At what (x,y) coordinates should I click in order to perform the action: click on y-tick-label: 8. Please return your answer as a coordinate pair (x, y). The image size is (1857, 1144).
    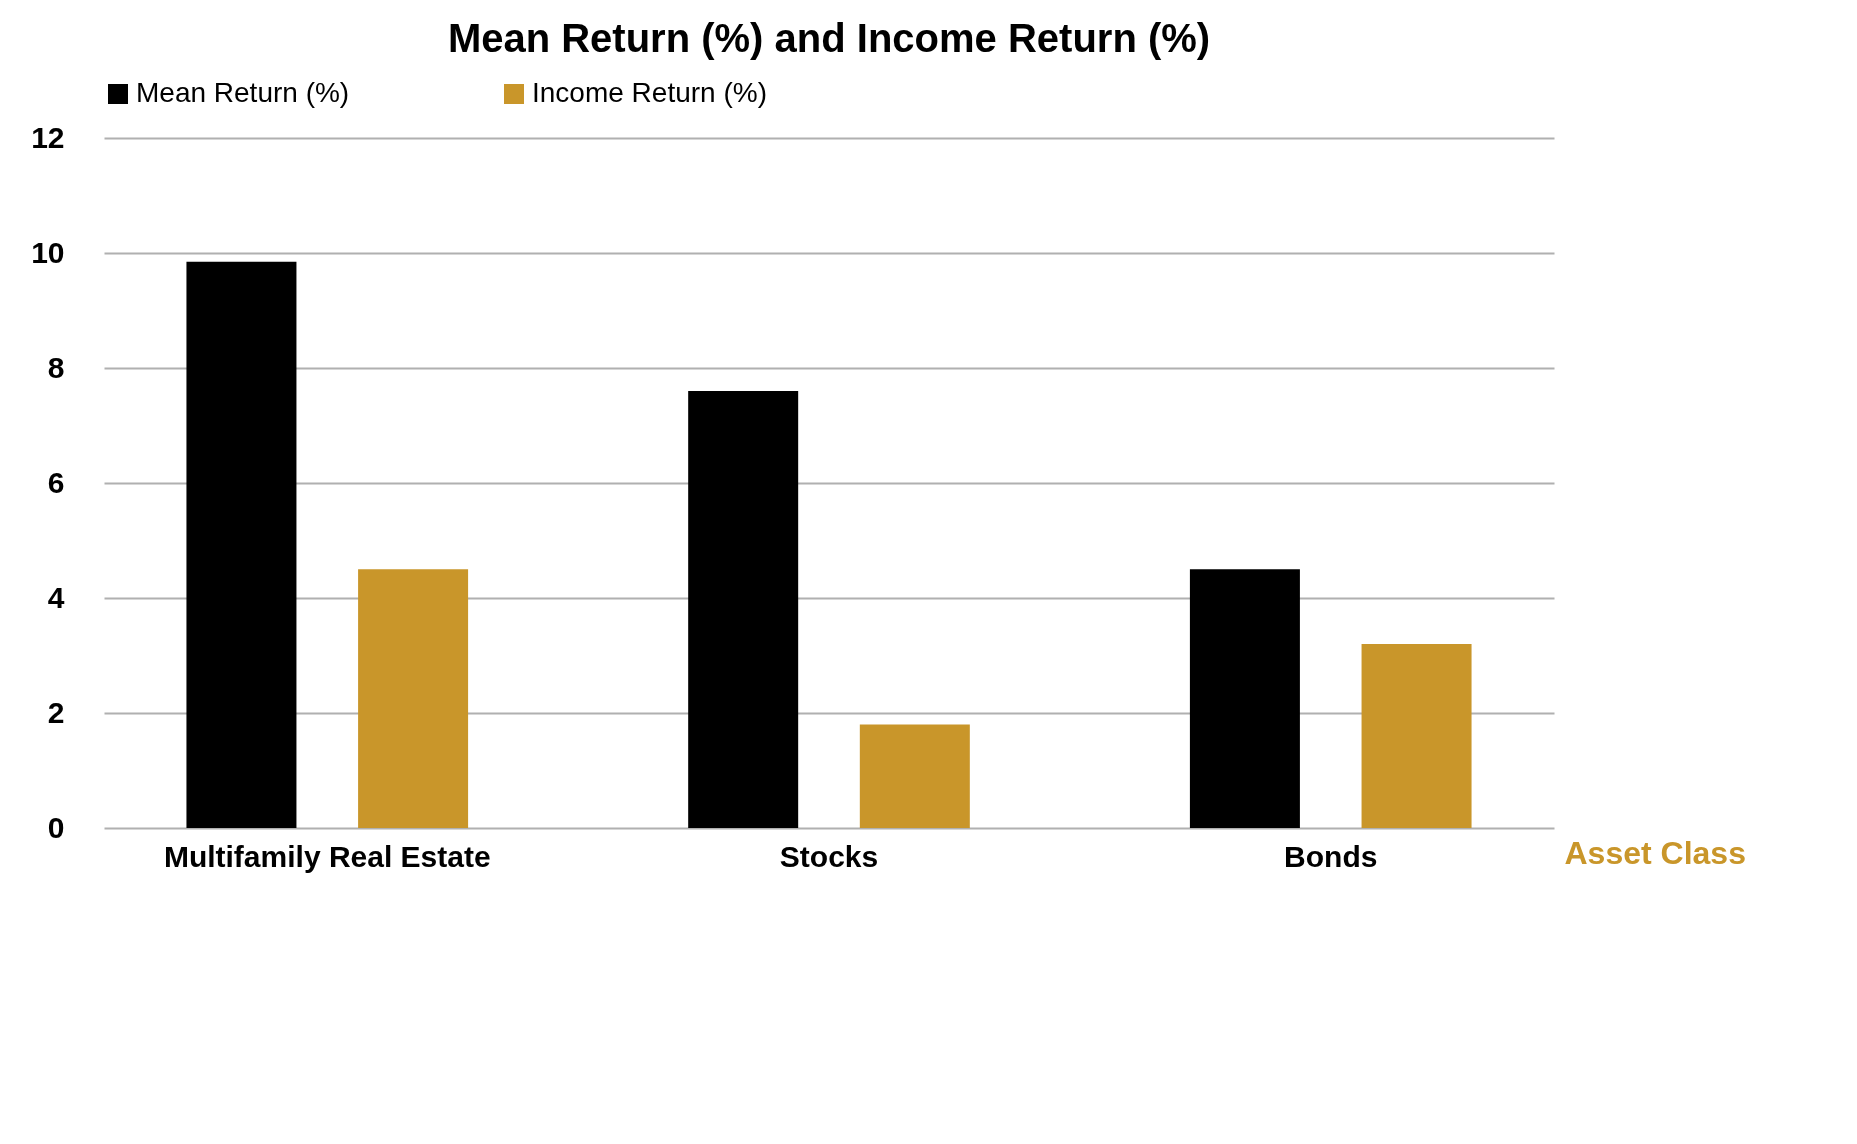
    Looking at the image, I should click on (56, 367).